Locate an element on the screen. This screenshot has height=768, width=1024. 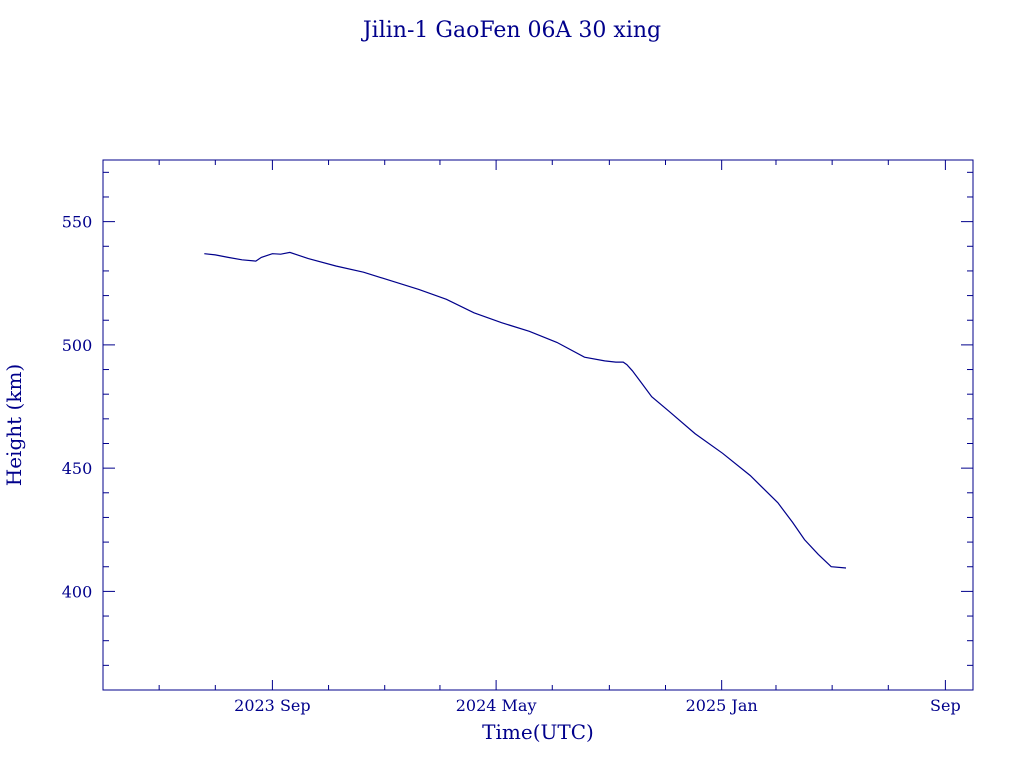
chart-title: Jilin-1 GaoFen 06A 30 xing is located at coordinates (511, 30).